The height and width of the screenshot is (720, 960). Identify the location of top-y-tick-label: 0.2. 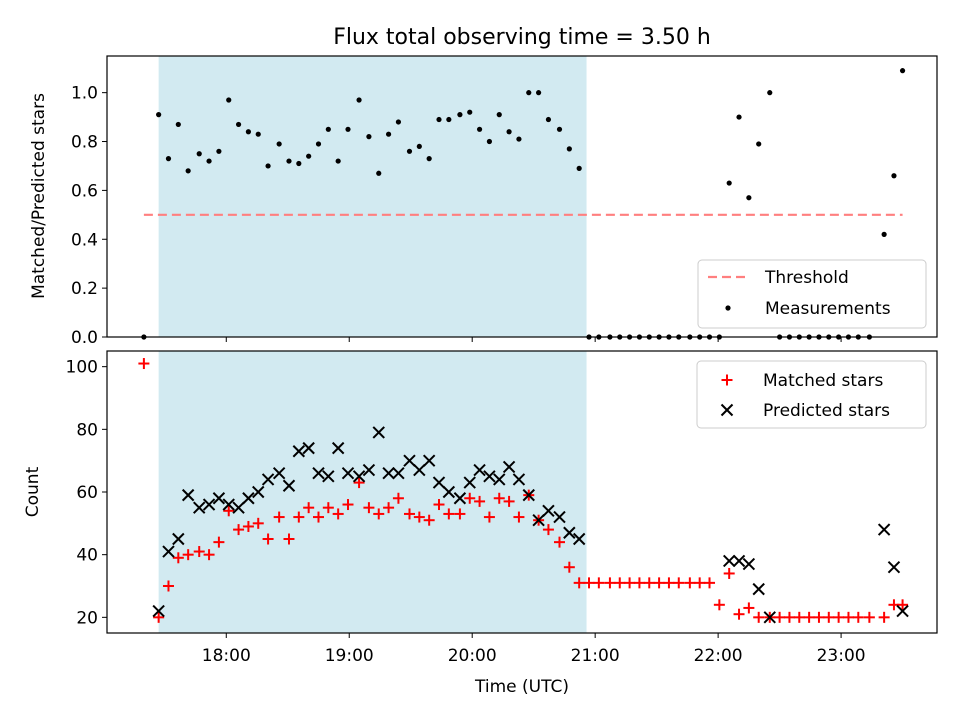
(84, 289).